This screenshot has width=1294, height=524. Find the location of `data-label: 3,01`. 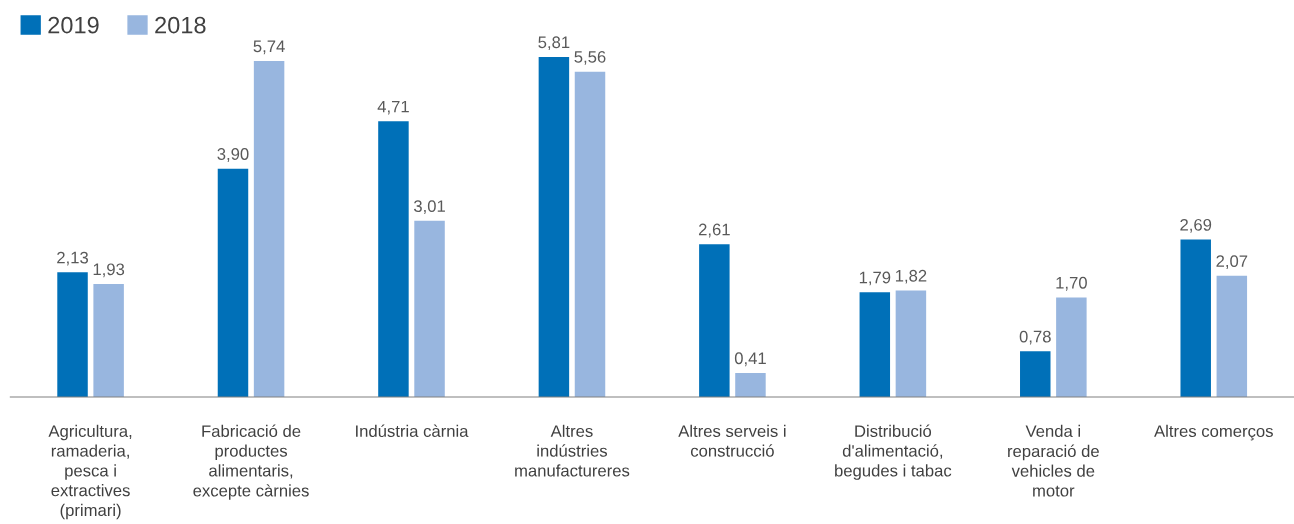

data-label: 3,01 is located at coordinates (429, 207).